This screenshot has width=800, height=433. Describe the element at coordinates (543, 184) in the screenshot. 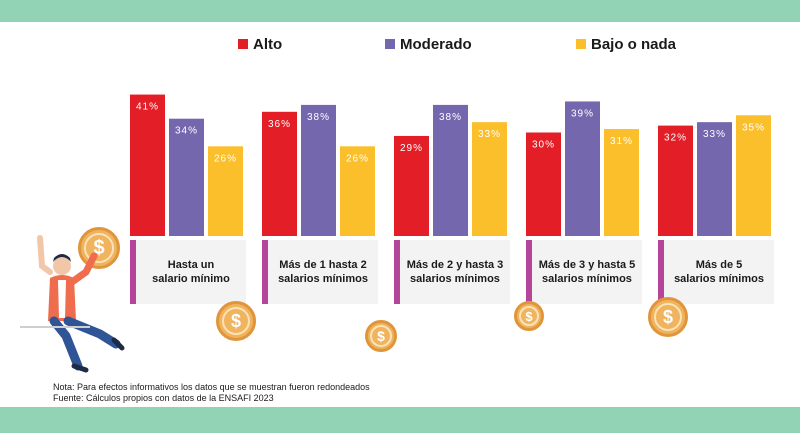

I see `bar-4-alto` at that location.